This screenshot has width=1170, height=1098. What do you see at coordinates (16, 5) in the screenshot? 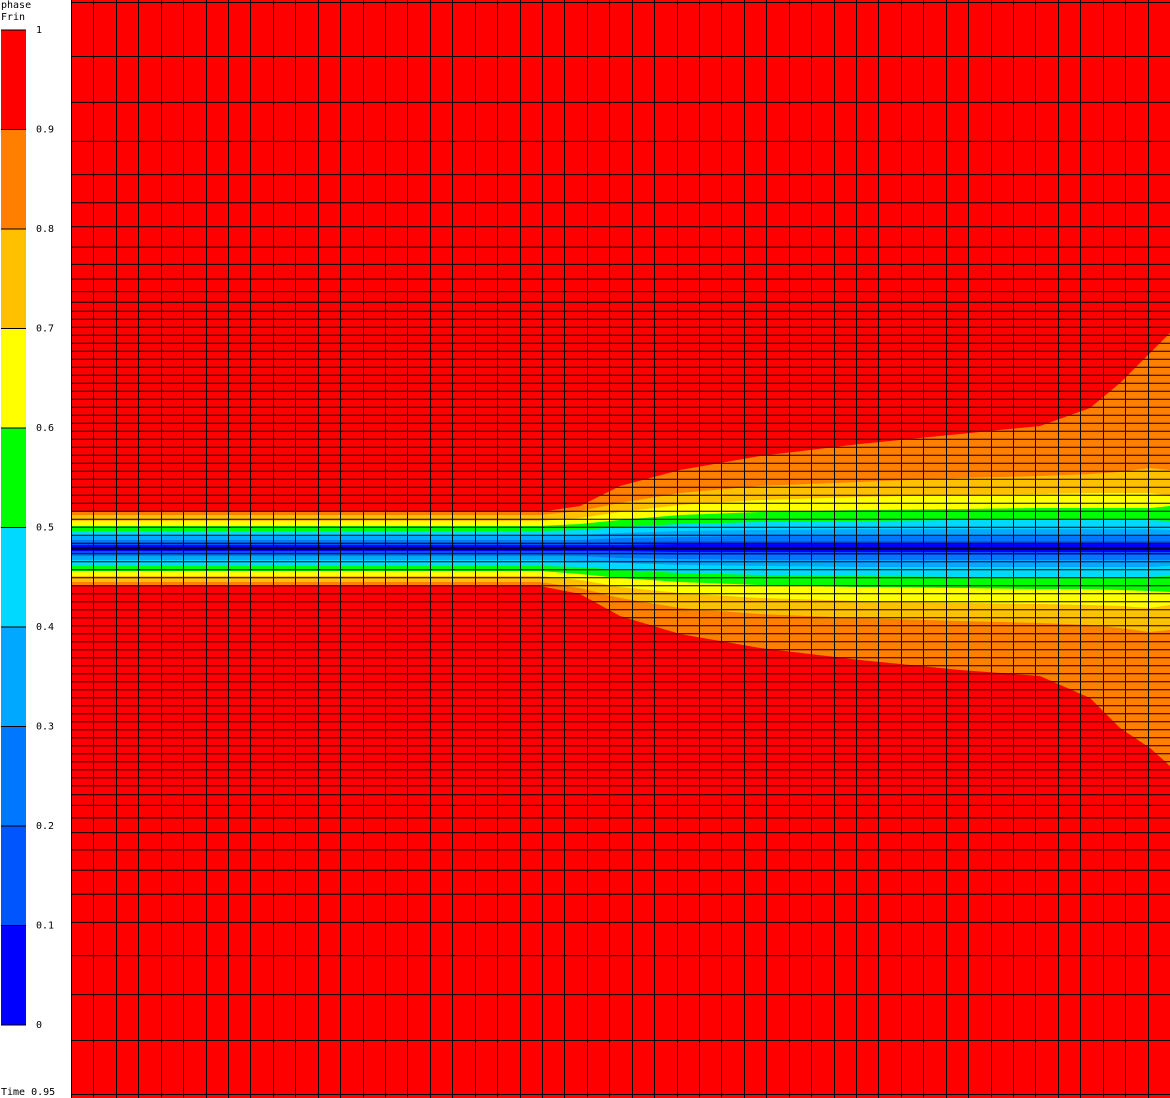
I see `legend-title-line1: phase` at bounding box center [16, 5].